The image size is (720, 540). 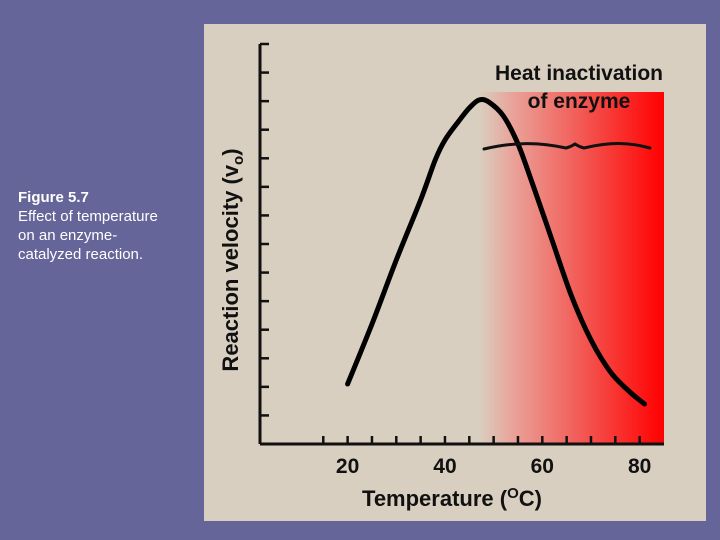 What do you see at coordinates (481, 440) in the screenshot?
I see `x-axis-ticks` at bounding box center [481, 440].